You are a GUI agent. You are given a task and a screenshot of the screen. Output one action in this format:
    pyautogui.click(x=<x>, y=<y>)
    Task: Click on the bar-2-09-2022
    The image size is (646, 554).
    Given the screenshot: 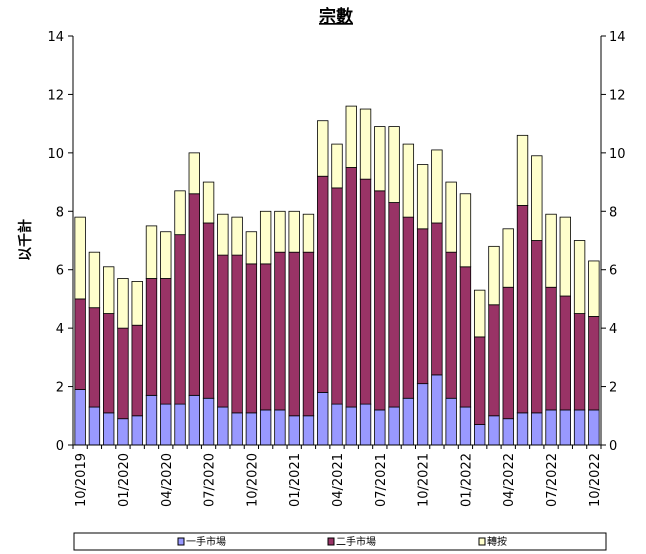 What is the action you would take?
    pyautogui.click(x=579, y=362)
    